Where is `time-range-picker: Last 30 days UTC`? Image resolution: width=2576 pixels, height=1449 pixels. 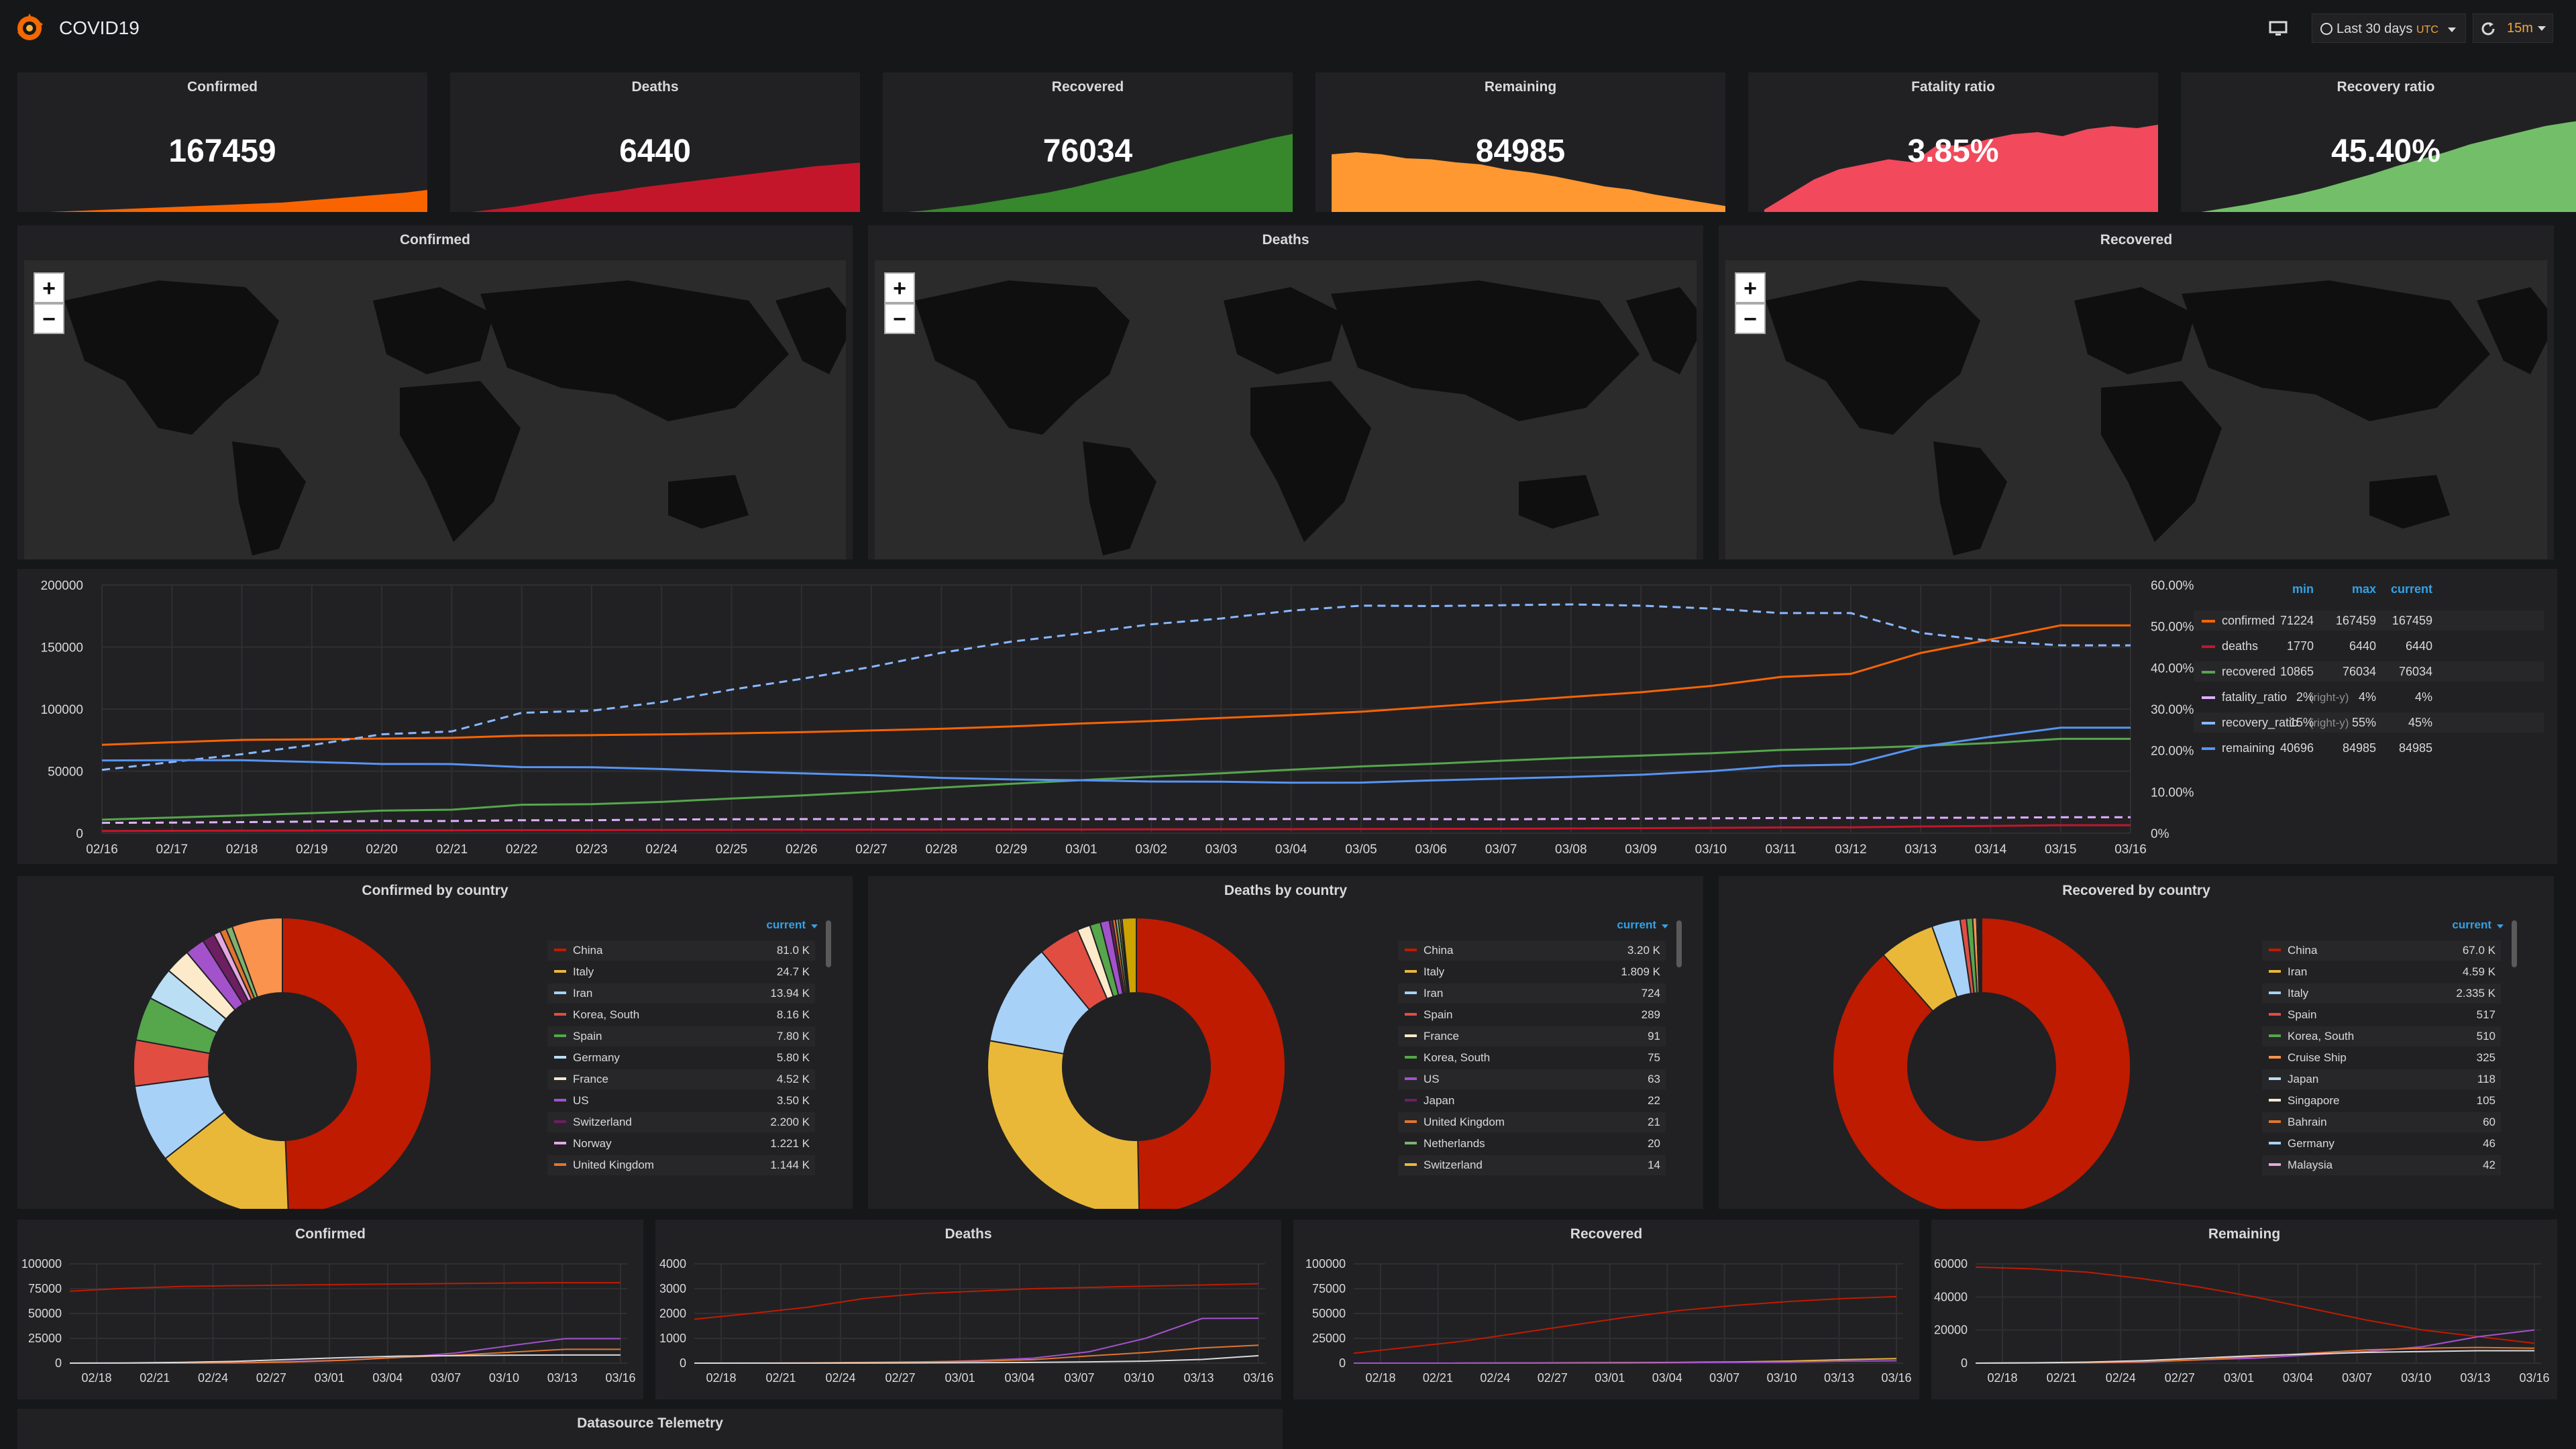
time-range-picker: Last 30 days UTC is located at coordinates (2389, 28).